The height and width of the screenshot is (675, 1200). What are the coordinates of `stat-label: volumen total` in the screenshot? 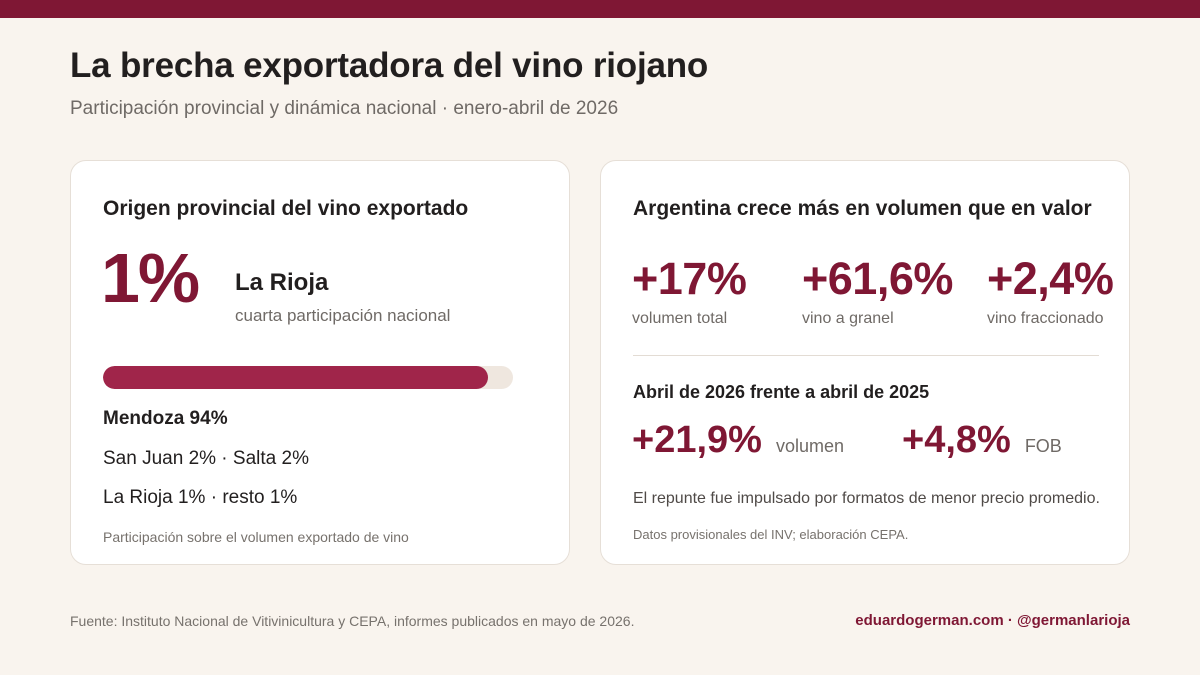 It's located at (680, 318).